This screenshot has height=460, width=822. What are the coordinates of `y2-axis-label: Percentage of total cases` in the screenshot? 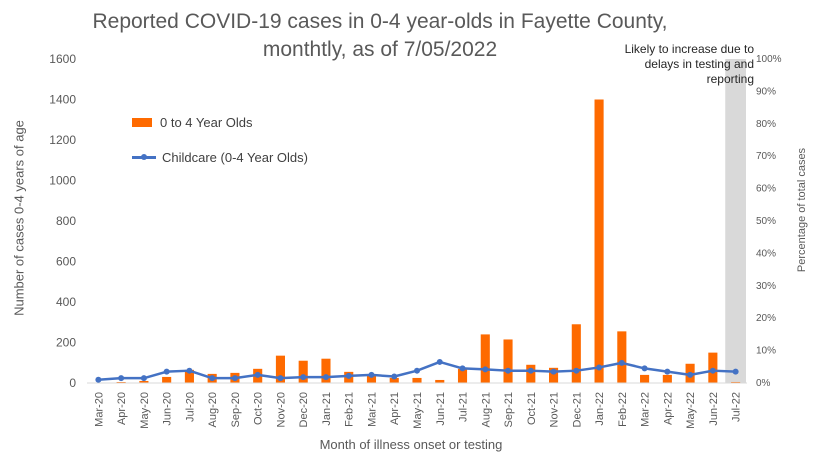 It's located at (802, 210).